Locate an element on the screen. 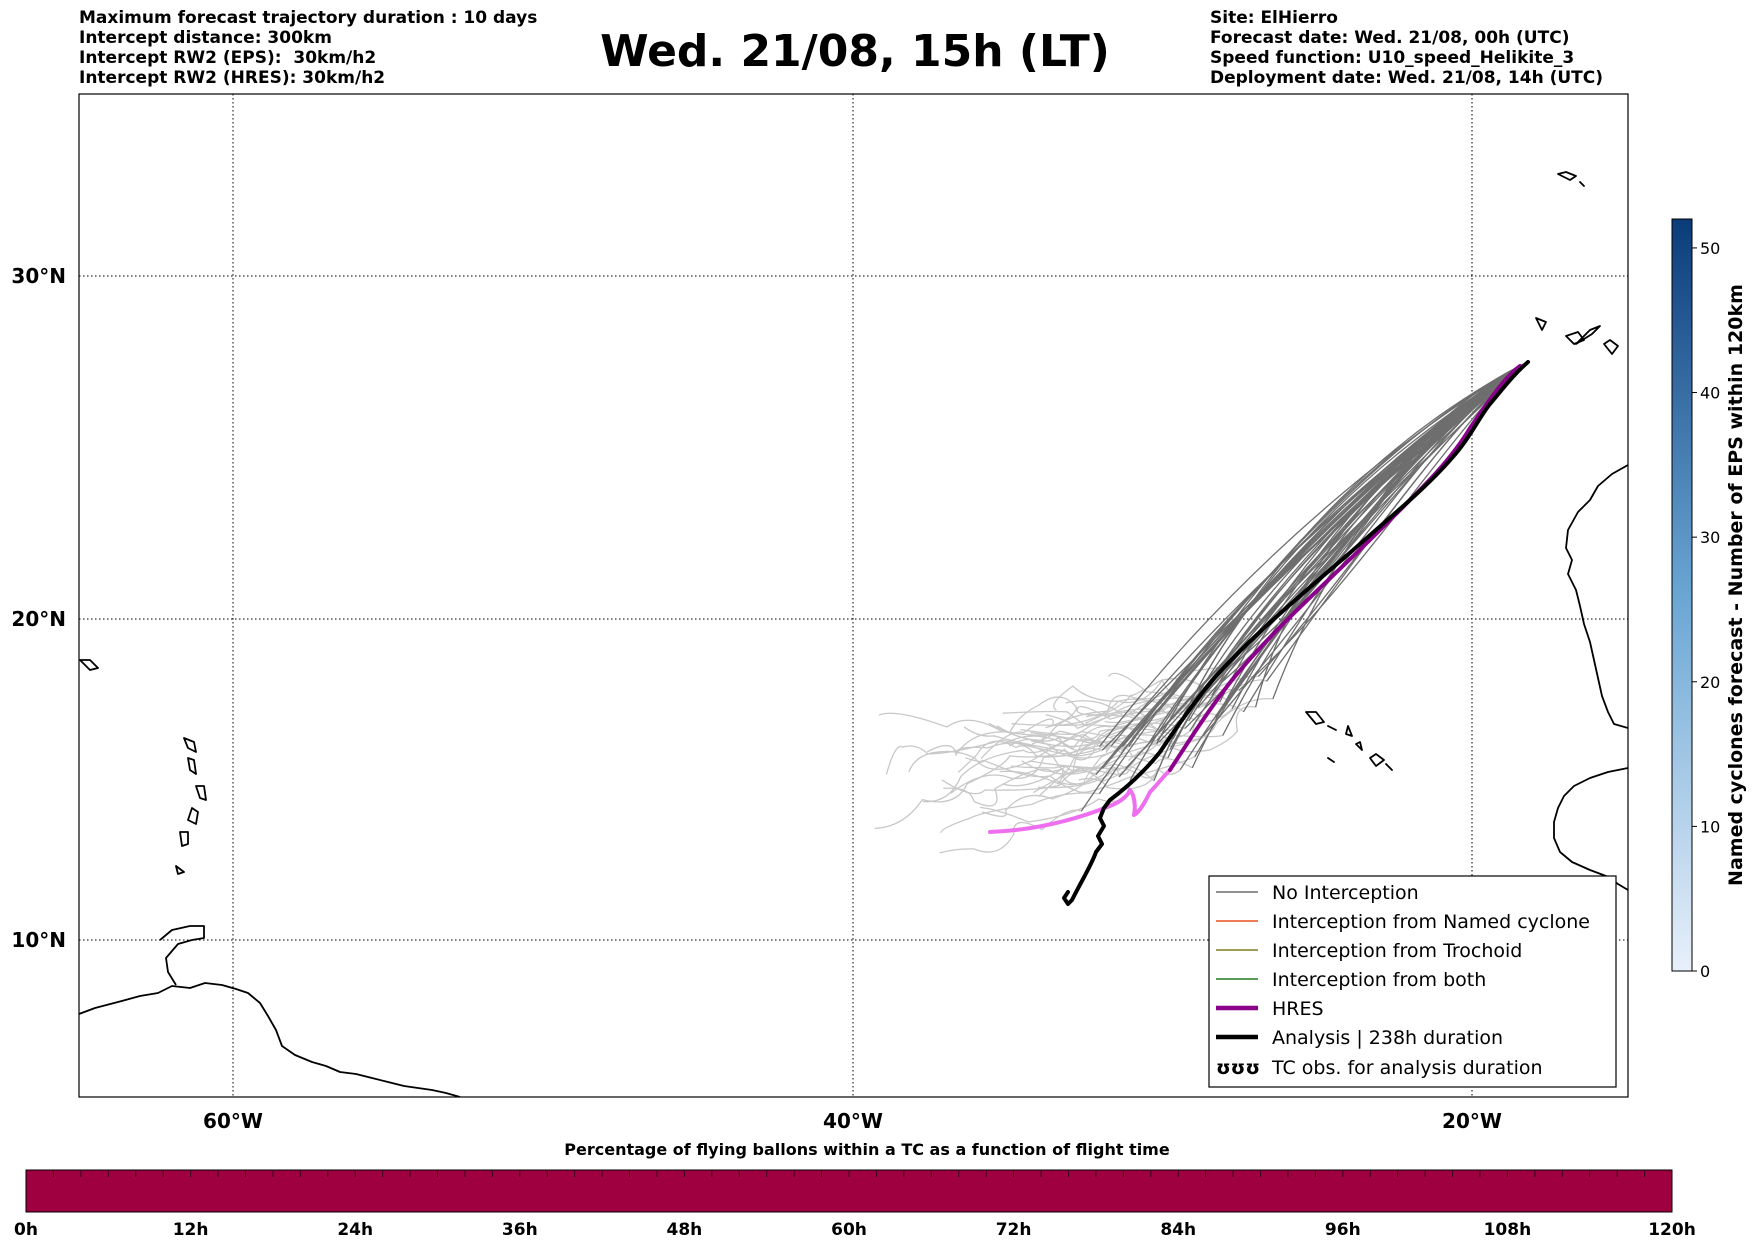 The width and height of the screenshot is (1752, 1241). lon-tick-label: 20°W is located at coordinates (1472, 1121).